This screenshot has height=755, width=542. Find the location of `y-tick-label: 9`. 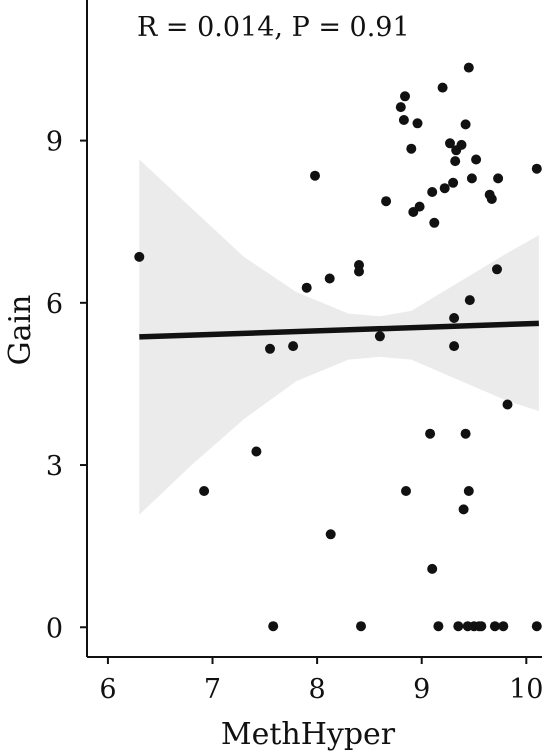

y-tick-label: 9 is located at coordinates (54, 142).